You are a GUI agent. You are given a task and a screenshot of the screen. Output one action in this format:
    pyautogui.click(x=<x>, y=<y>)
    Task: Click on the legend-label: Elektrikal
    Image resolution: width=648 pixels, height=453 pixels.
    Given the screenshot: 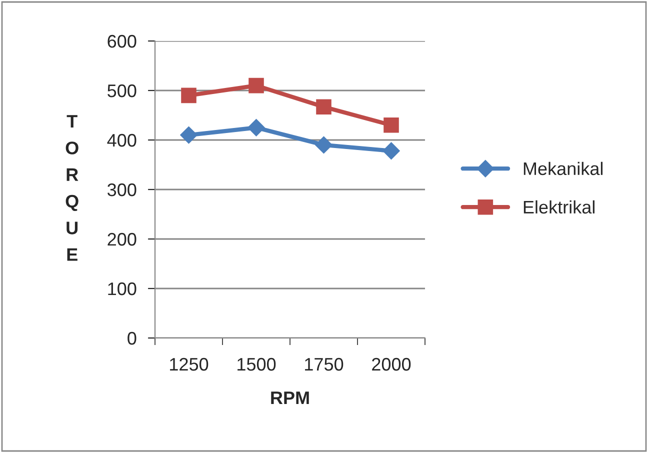 What is the action you would take?
    pyautogui.click(x=559, y=207)
    